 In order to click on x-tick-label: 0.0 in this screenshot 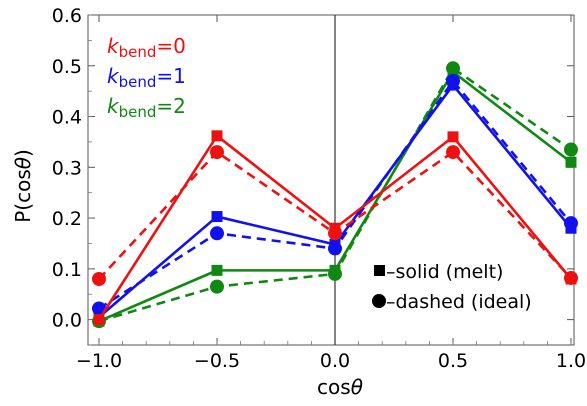, I will do `click(335, 361)`.